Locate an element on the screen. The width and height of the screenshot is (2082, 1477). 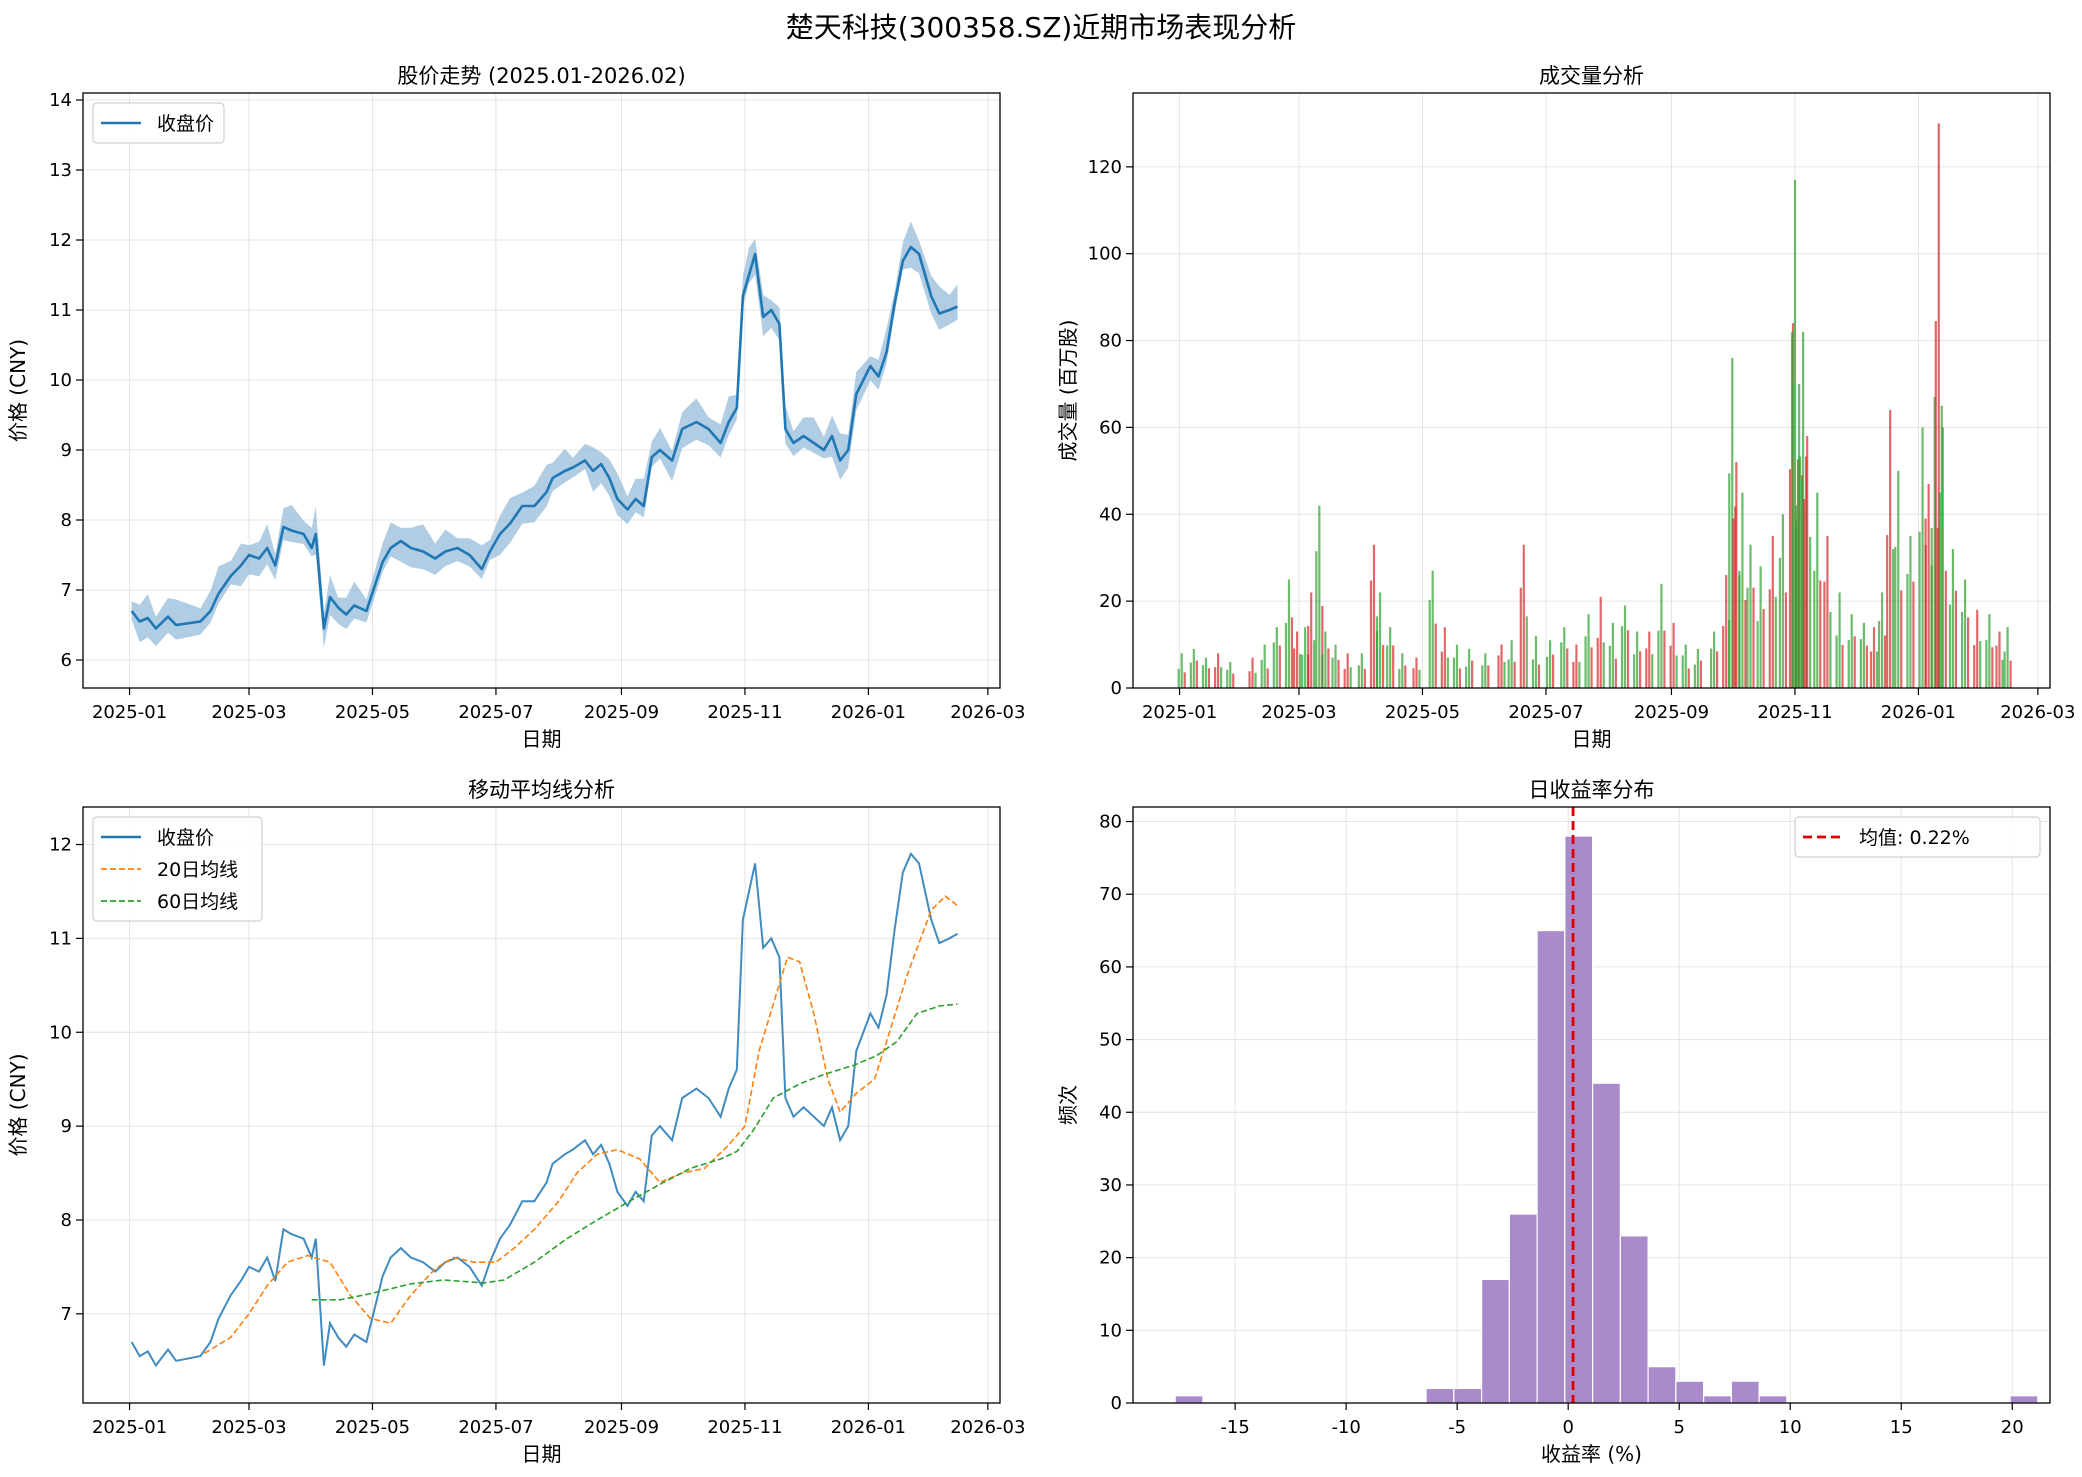
x-tick-label: -15 is located at coordinates (1234, 1427).